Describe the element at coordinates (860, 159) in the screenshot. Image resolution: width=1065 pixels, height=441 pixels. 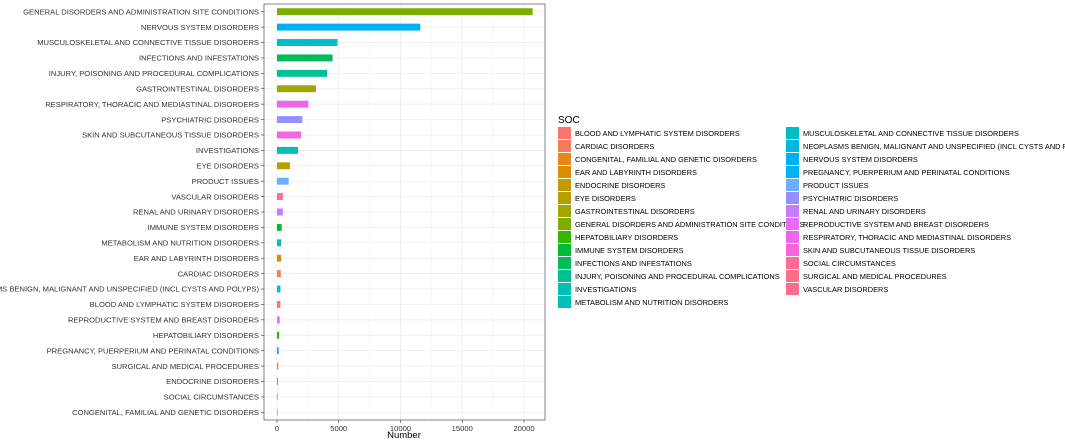
I see `legend-label: NERVOUS SYSTEM DISORDERS` at that location.